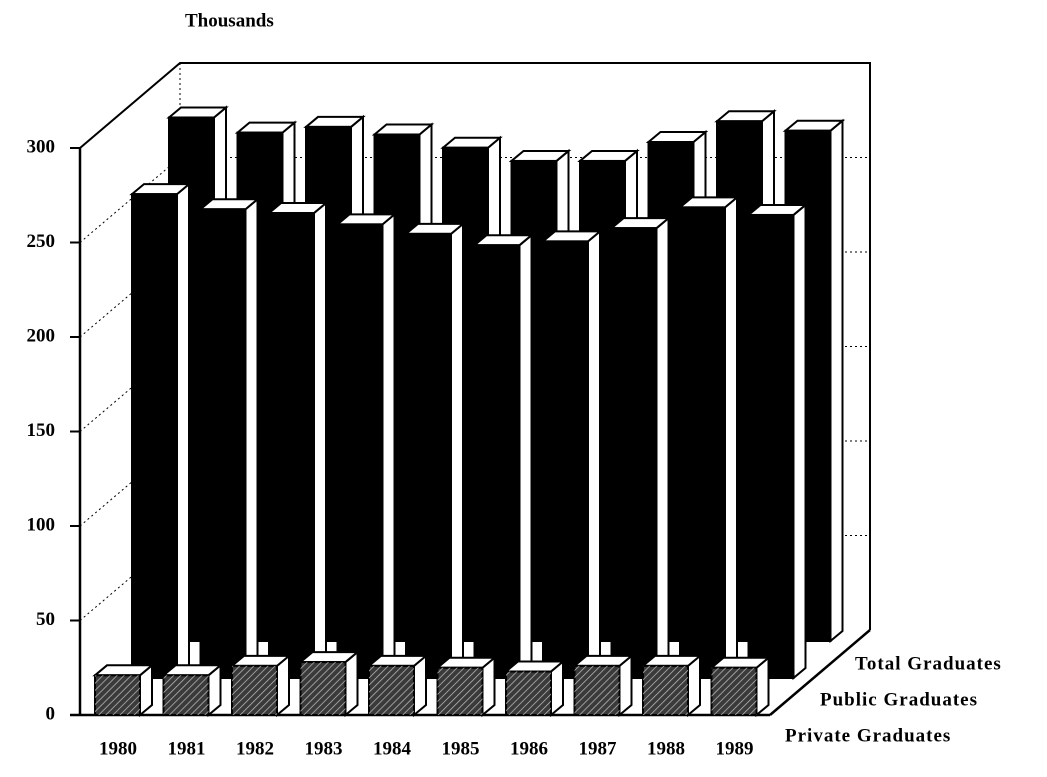 The image size is (1047, 777). I want to click on x-tick-label: 1980, so click(118, 748).